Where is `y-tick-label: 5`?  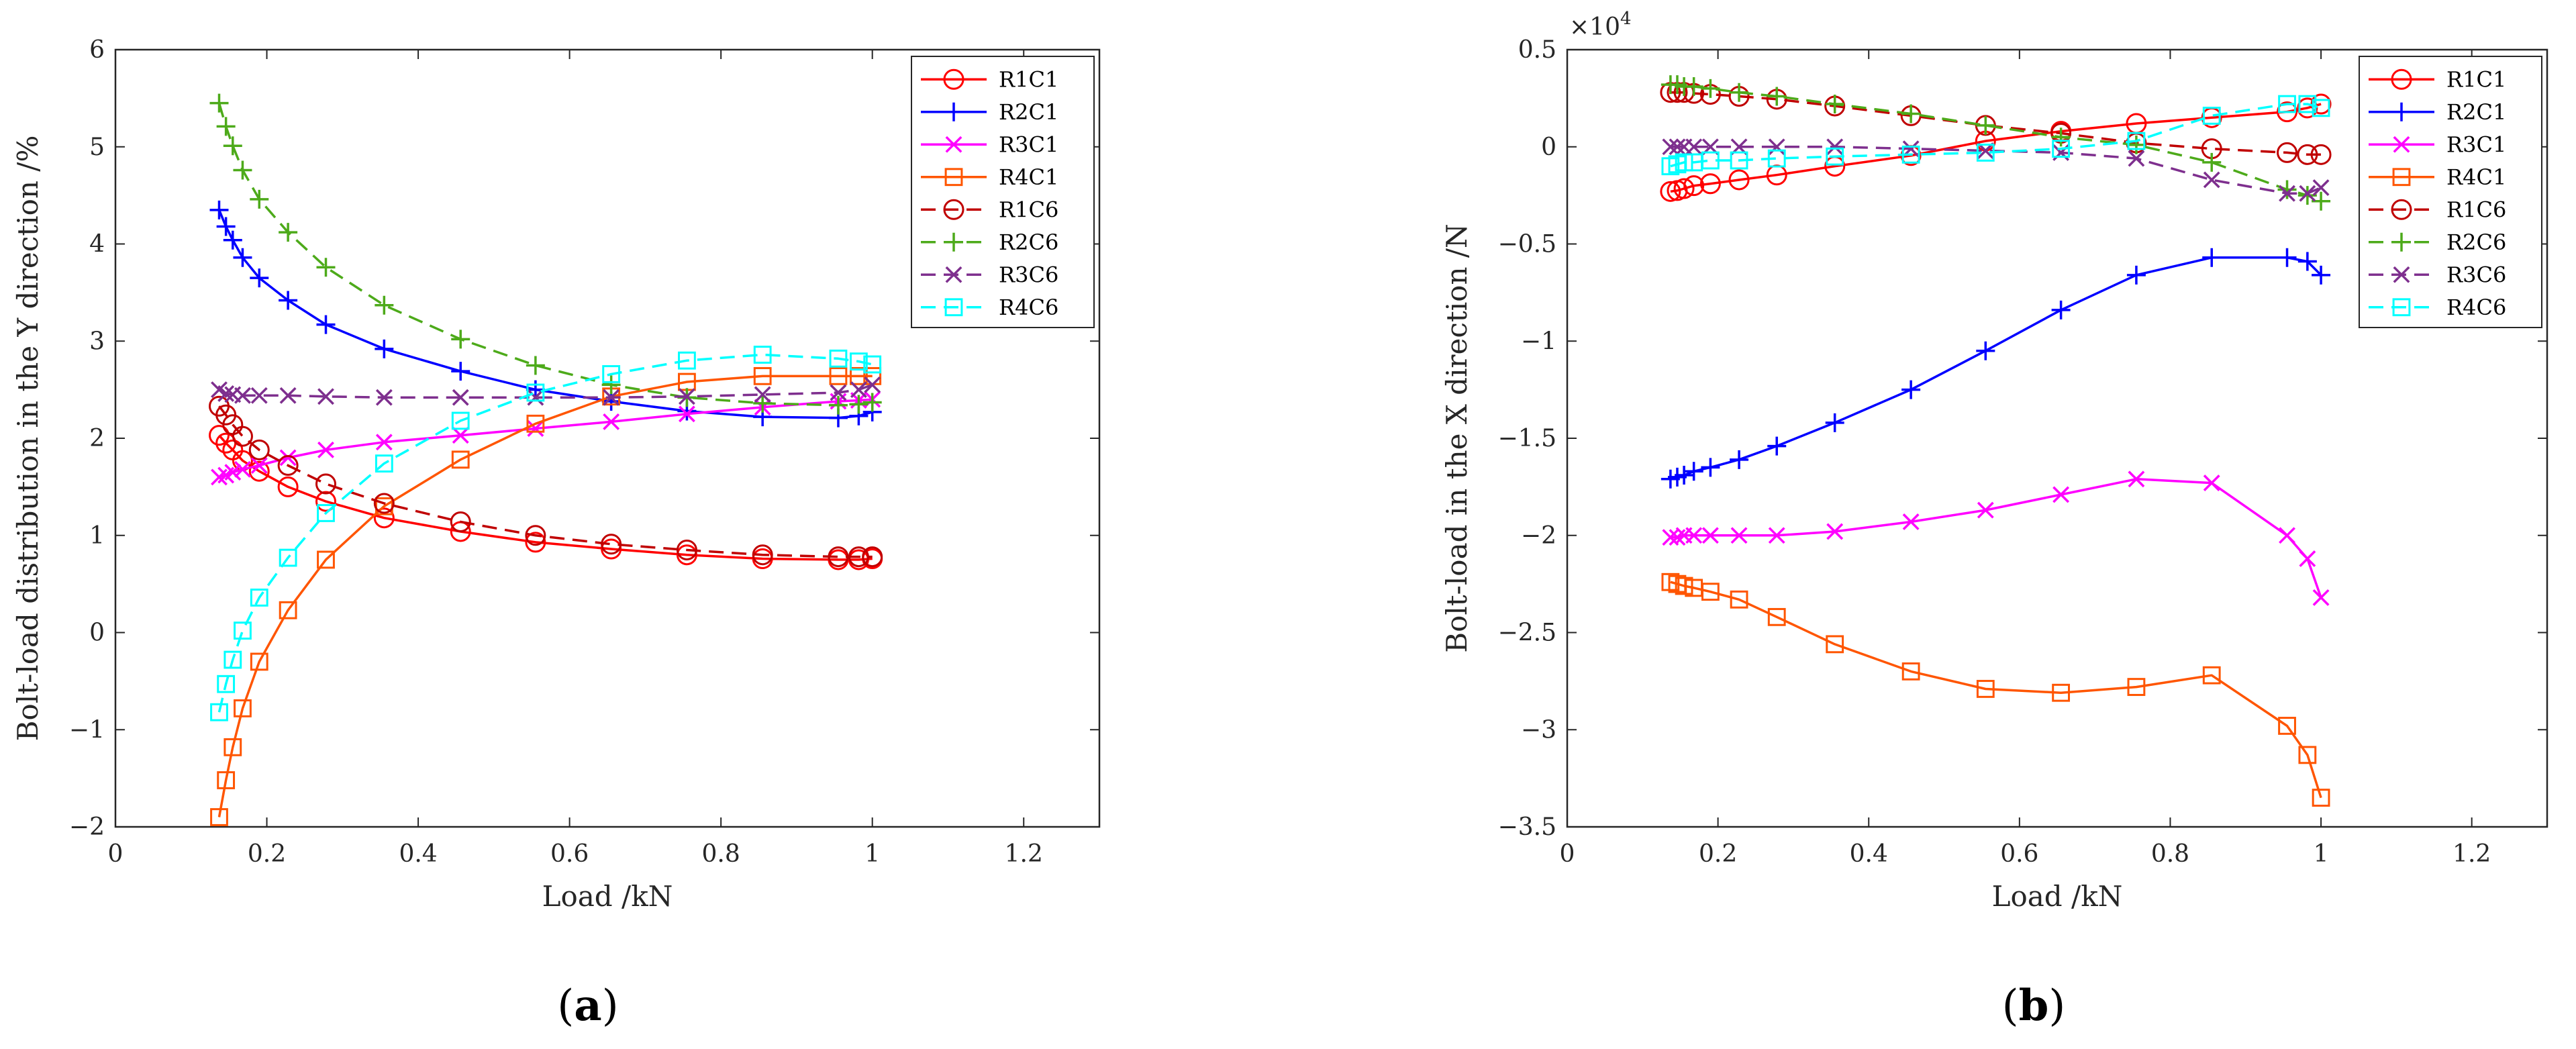 y-tick-label: 5 is located at coordinates (97, 147).